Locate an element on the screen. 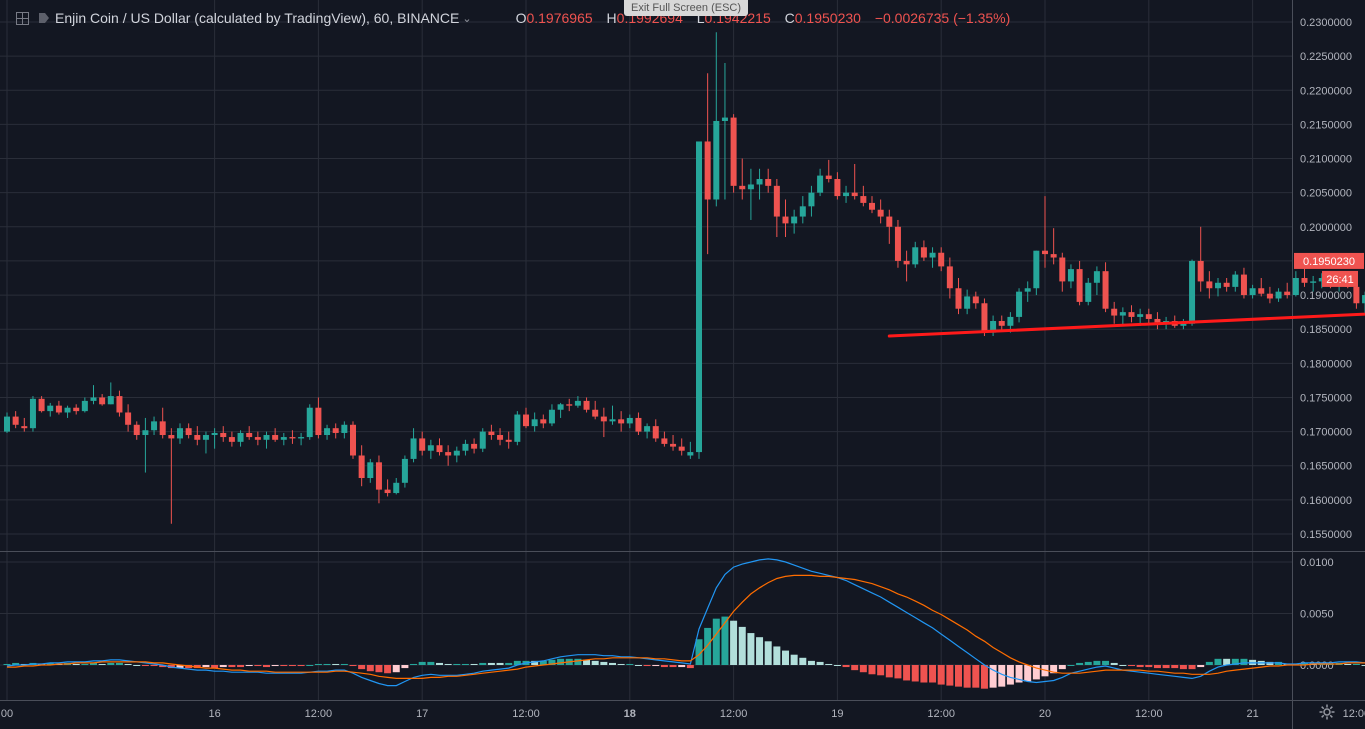 The image size is (1365, 729). macd-tick-label: 0.0050 is located at coordinates (1317, 615).